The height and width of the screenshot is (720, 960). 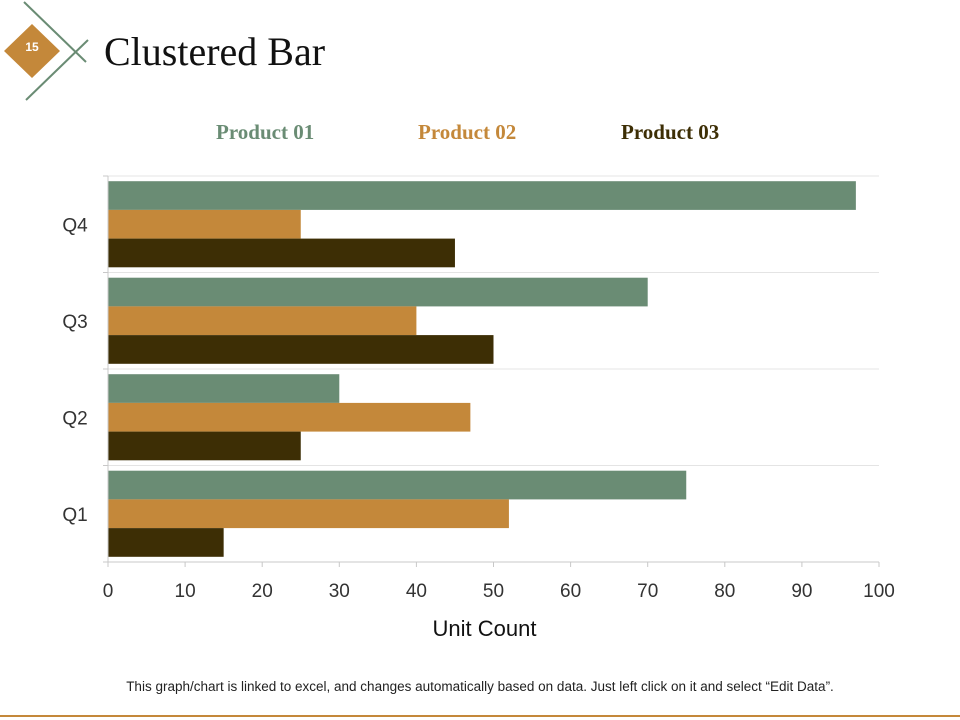 What do you see at coordinates (74, 418) in the screenshot?
I see `y-tick-label-q2: Q2` at bounding box center [74, 418].